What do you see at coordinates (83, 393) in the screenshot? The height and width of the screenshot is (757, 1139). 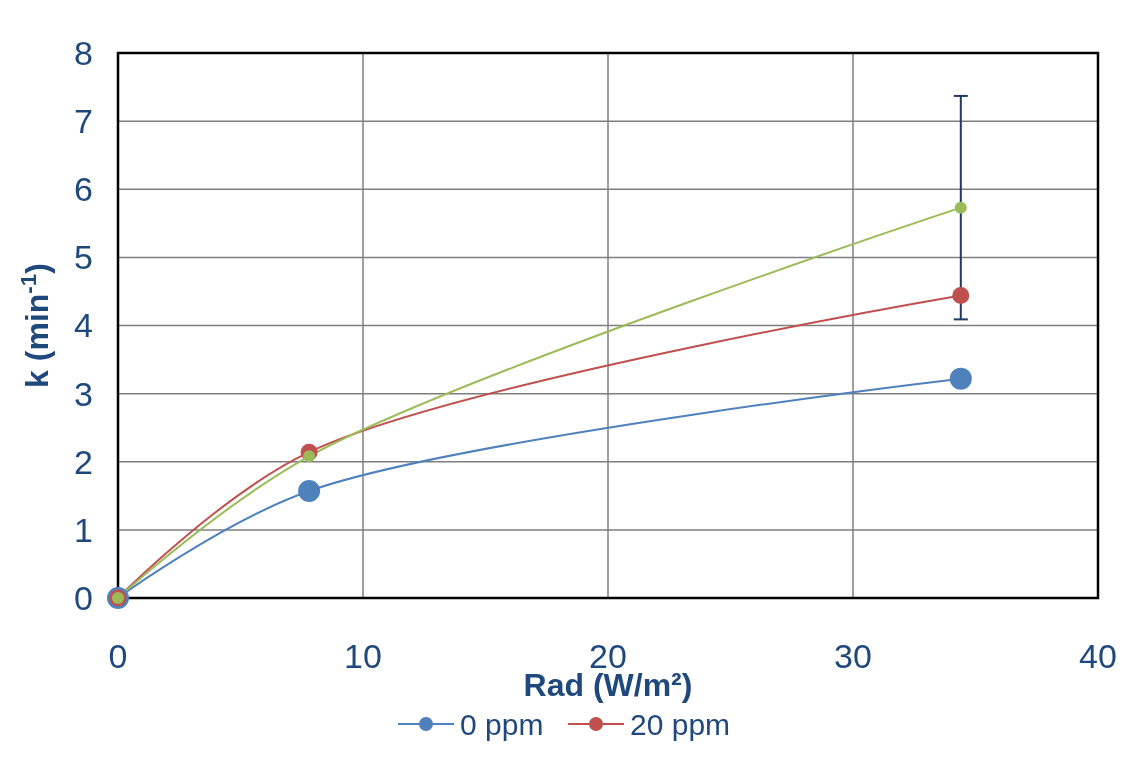 I see `y-tick-label: 3` at bounding box center [83, 393].